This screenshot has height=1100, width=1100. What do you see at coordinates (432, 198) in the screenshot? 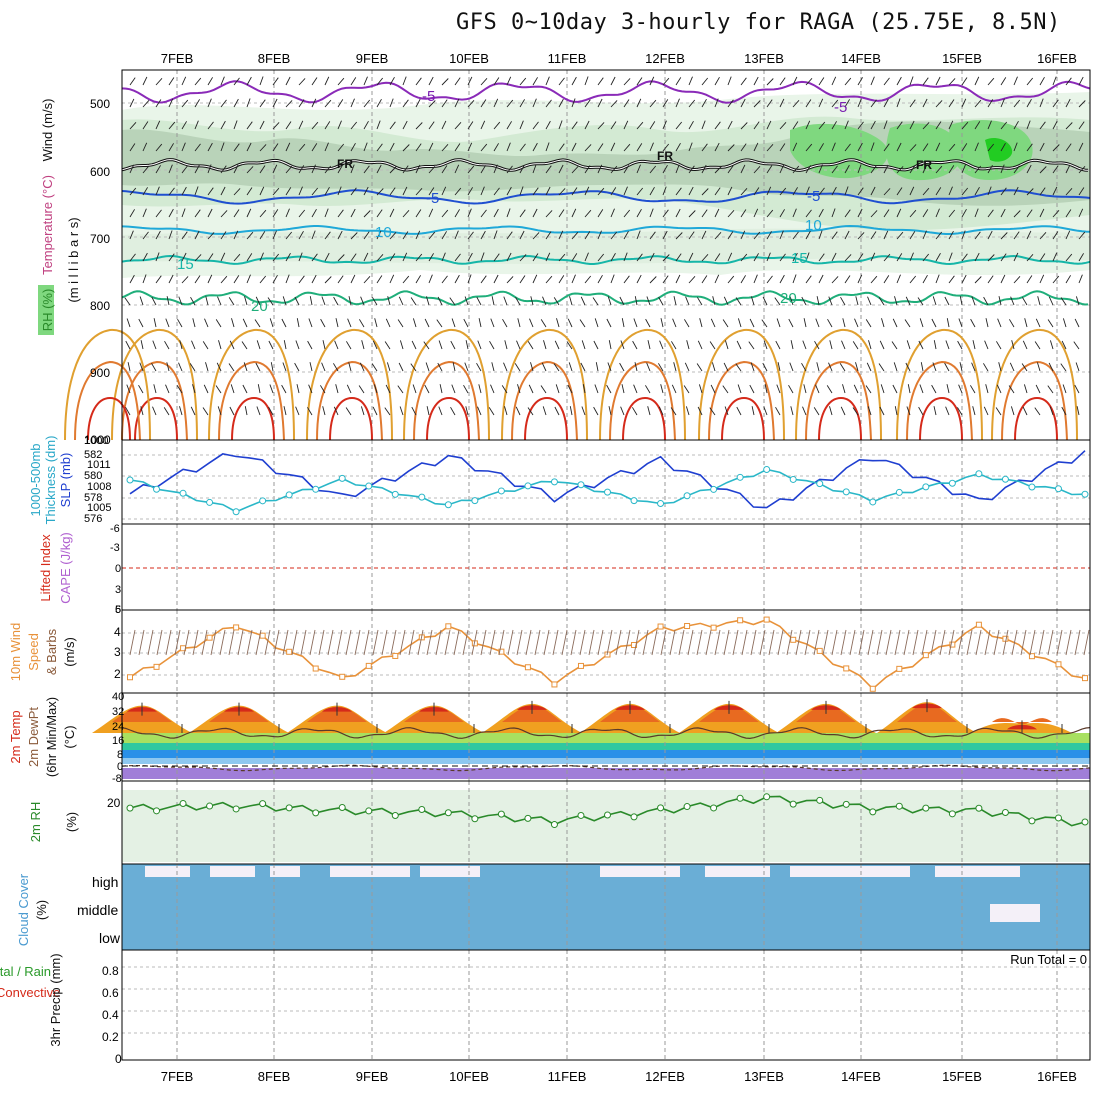
I see `contour-label: -5` at bounding box center [432, 198].